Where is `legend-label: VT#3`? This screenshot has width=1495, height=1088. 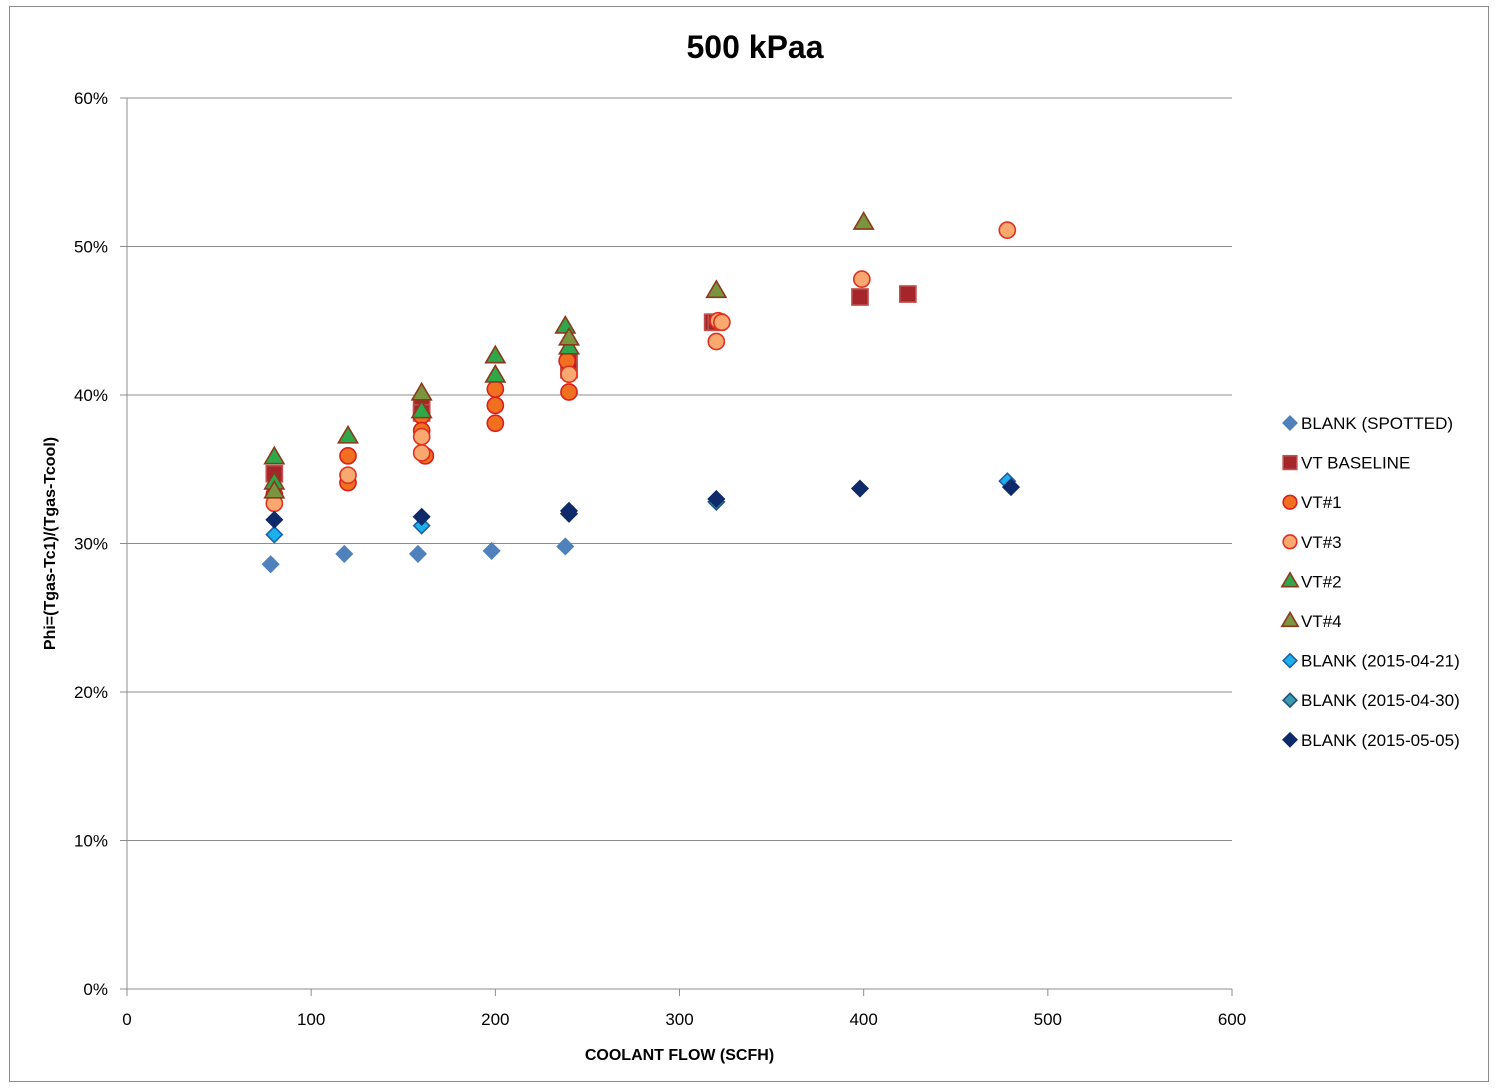
legend-label: VT#3 is located at coordinates (1321, 542).